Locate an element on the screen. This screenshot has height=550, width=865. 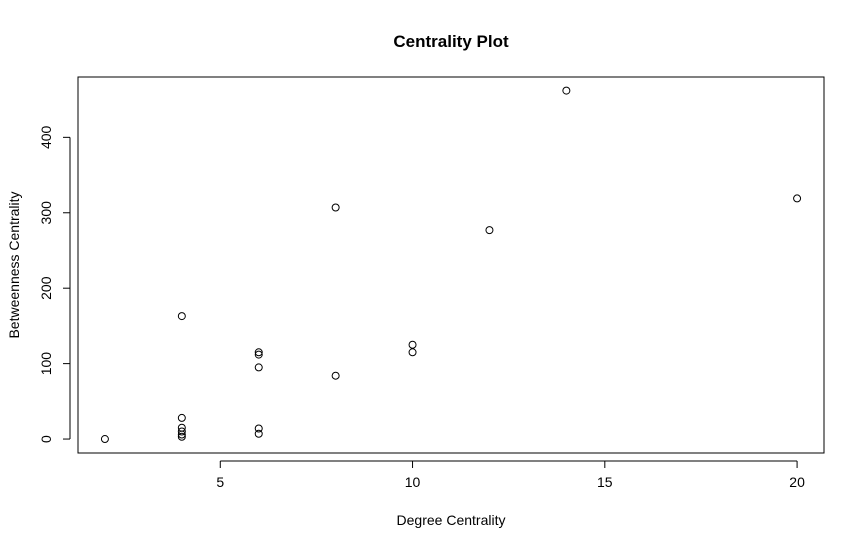
x-tick-label: 15 is located at coordinates (605, 482).